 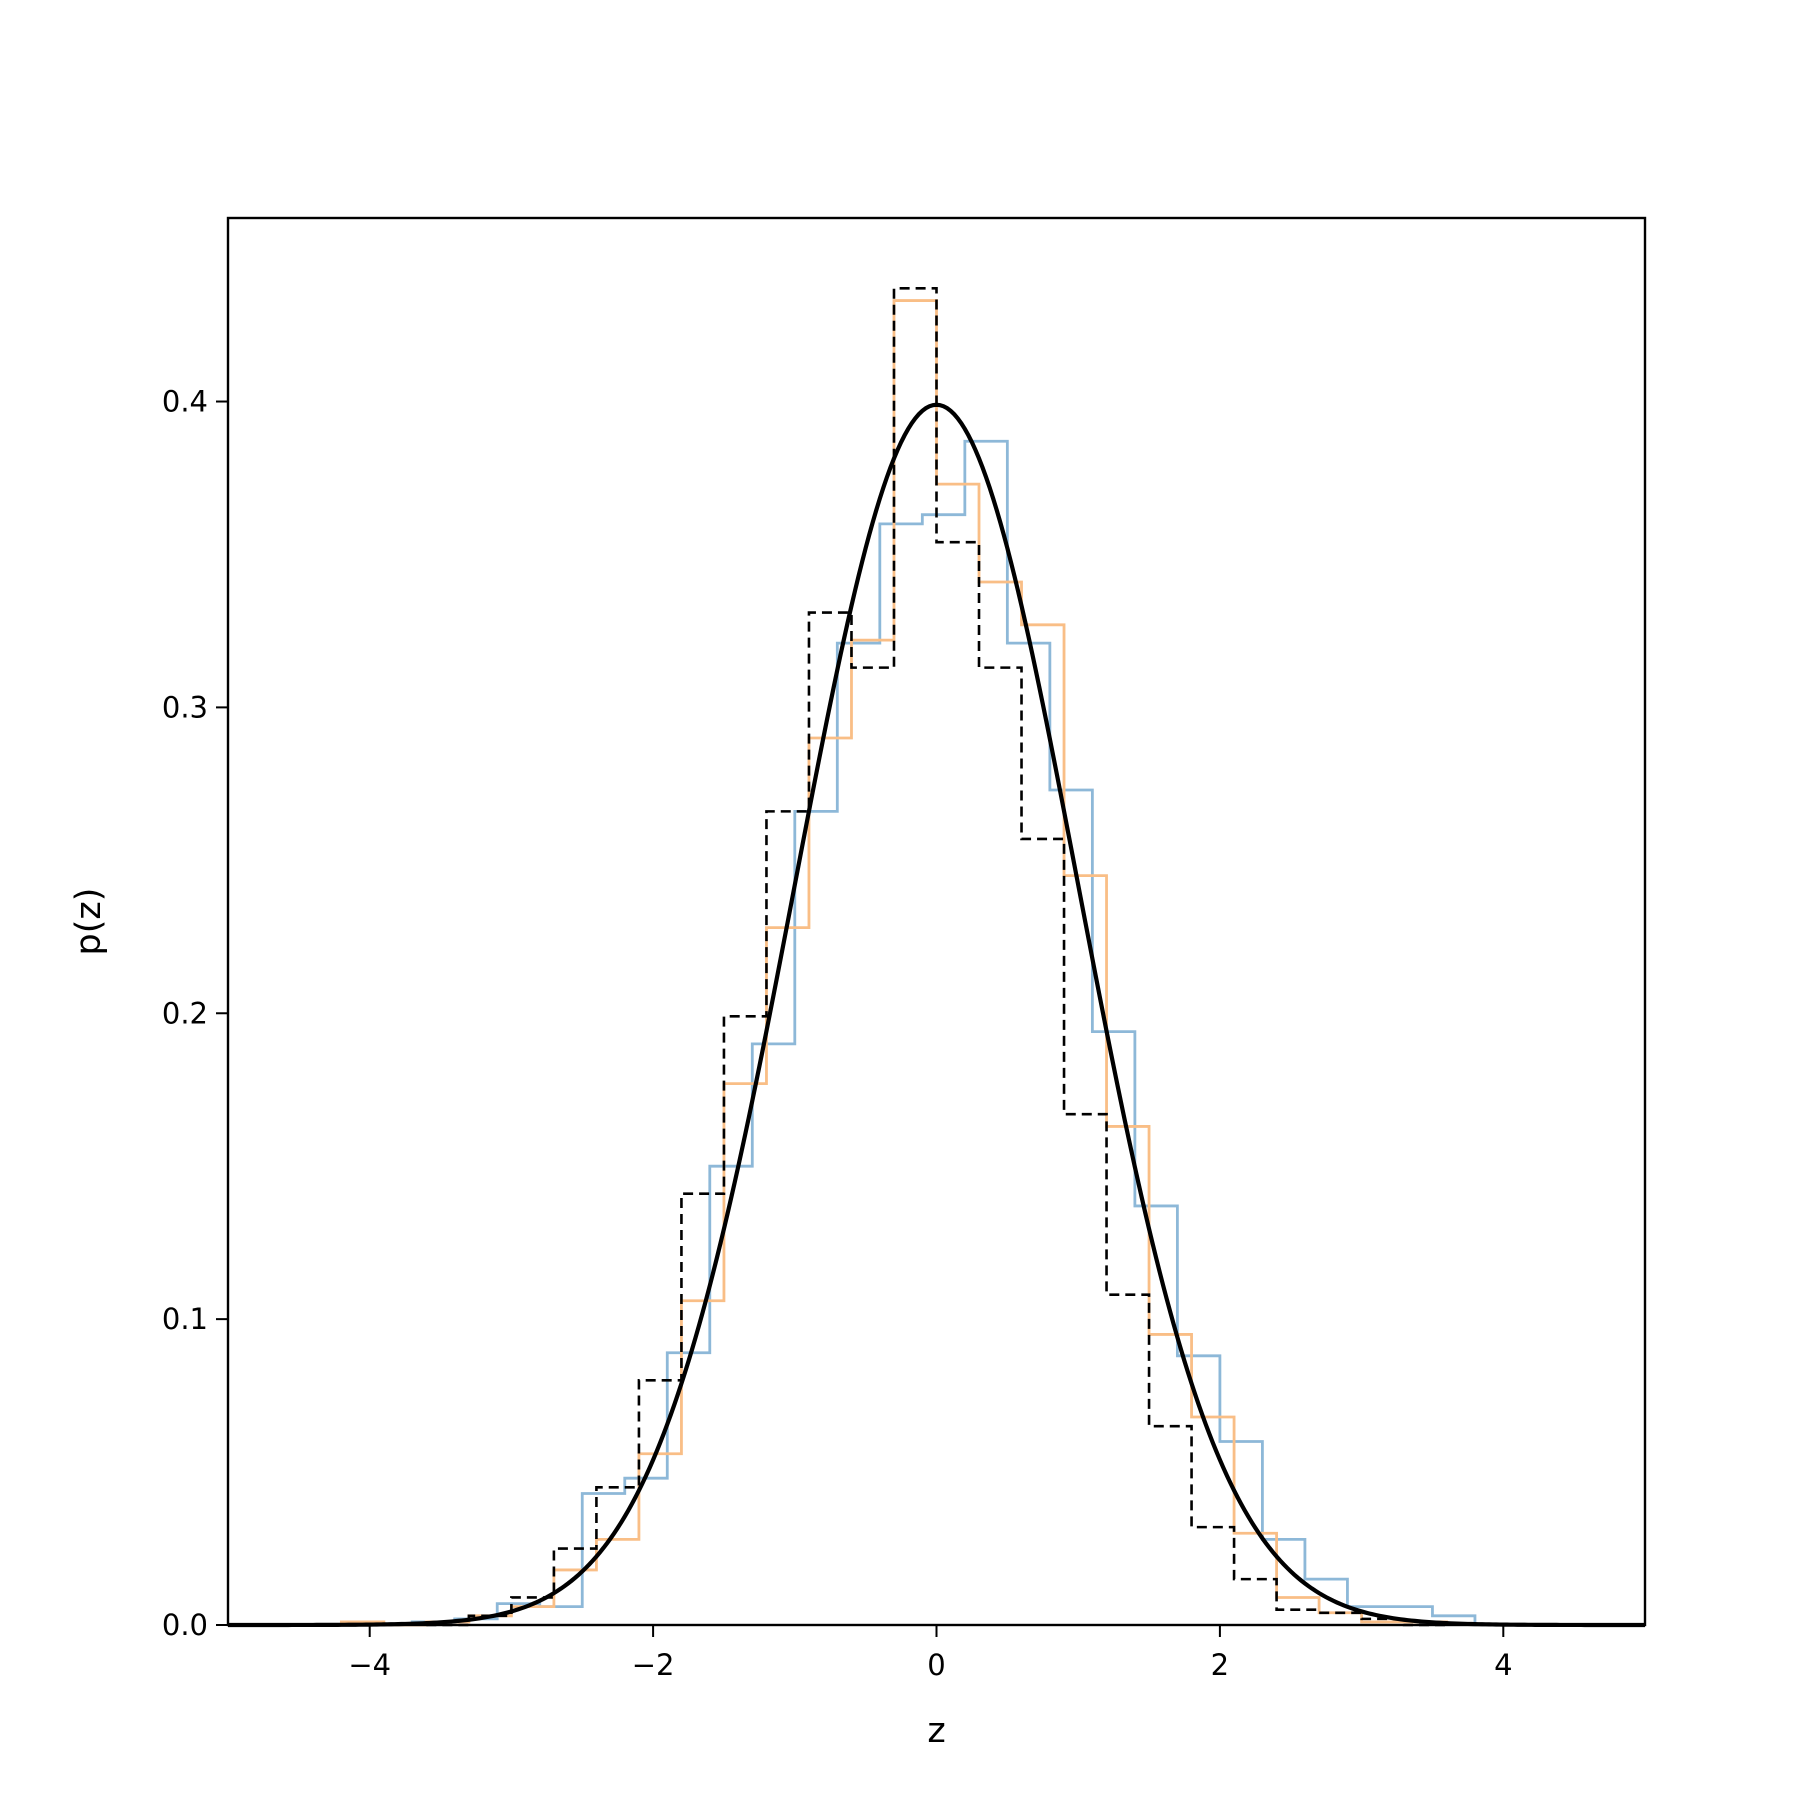 I want to click on y-axis-ticks: 0.0 0.1 0.2 0.3 0.4, so click(x=195, y=1013).